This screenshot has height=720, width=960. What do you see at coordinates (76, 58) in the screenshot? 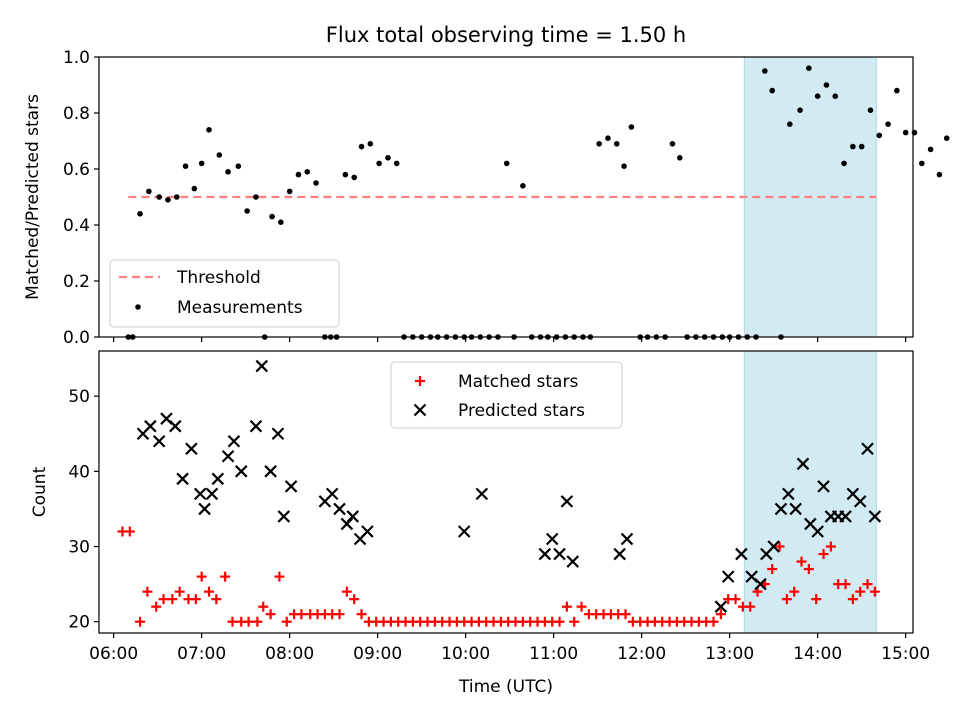
I see `y-tick-label: 1.0` at bounding box center [76, 58].